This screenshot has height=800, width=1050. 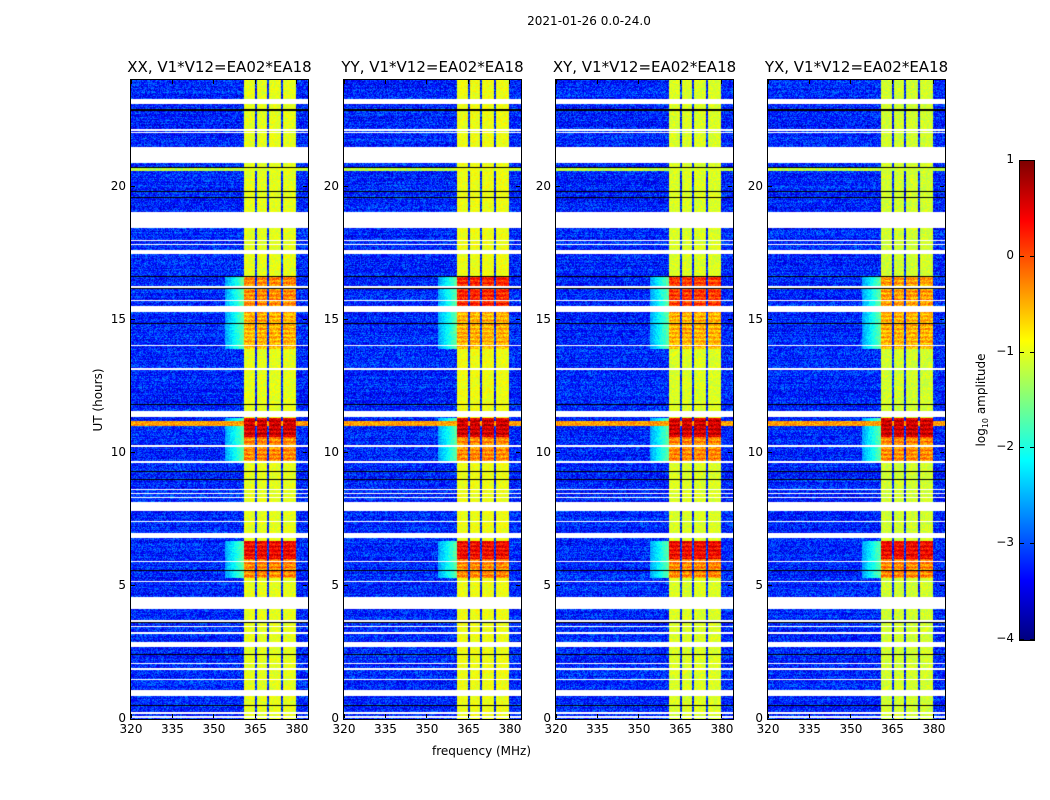 I want to click on y-tick-label: 5, so click(x=335, y=584).